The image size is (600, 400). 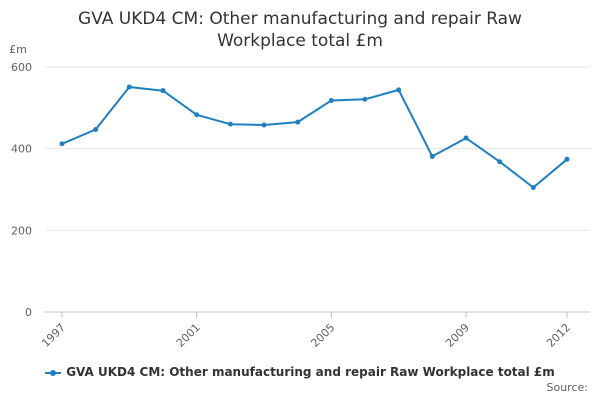 What do you see at coordinates (18, 49) in the screenshot?
I see `y-axis-label: £m` at bounding box center [18, 49].